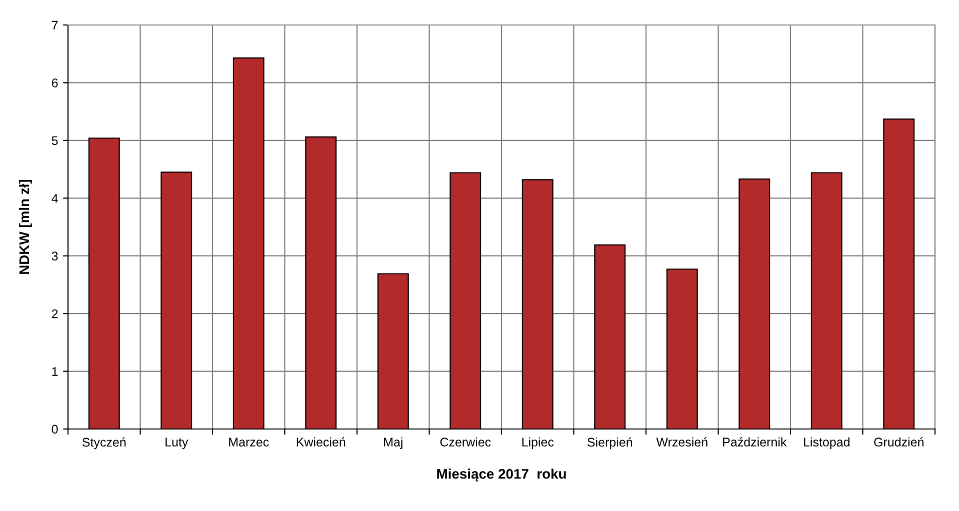  Describe the element at coordinates (501, 475) in the screenshot. I see `x-axis-title: Miesiące 2017 roku` at that location.